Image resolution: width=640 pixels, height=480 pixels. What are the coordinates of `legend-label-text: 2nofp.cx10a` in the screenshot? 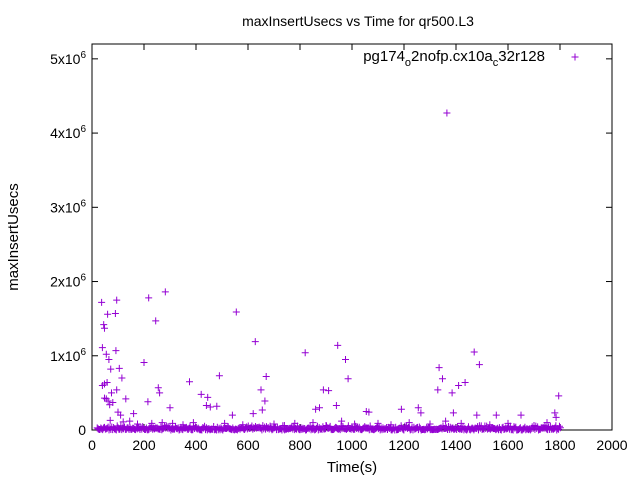 It's located at (452, 56).